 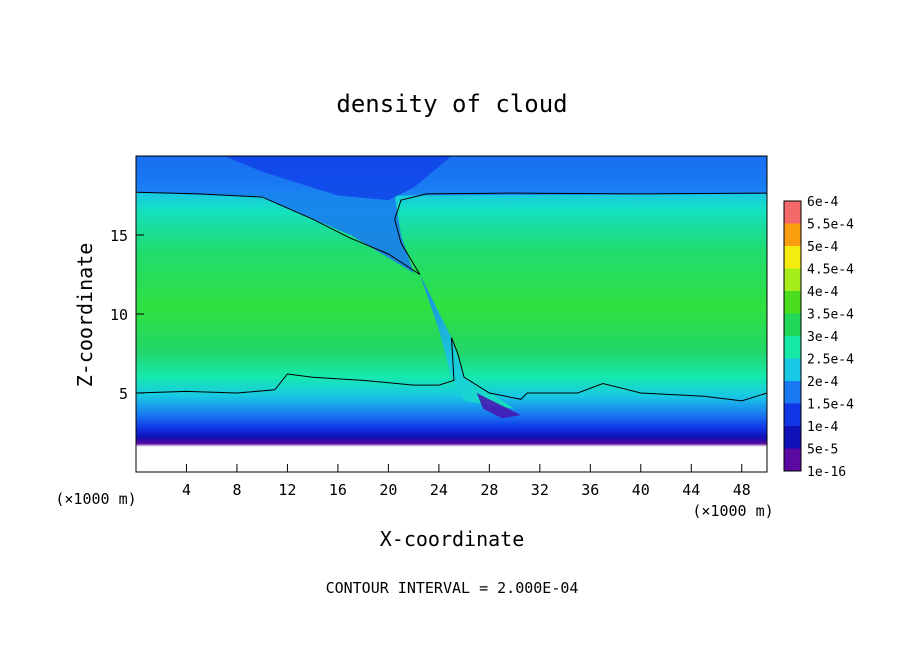 What do you see at coordinates (451, 104) in the screenshot?
I see `chart-title: density of cloud` at bounding box center [451, 104].